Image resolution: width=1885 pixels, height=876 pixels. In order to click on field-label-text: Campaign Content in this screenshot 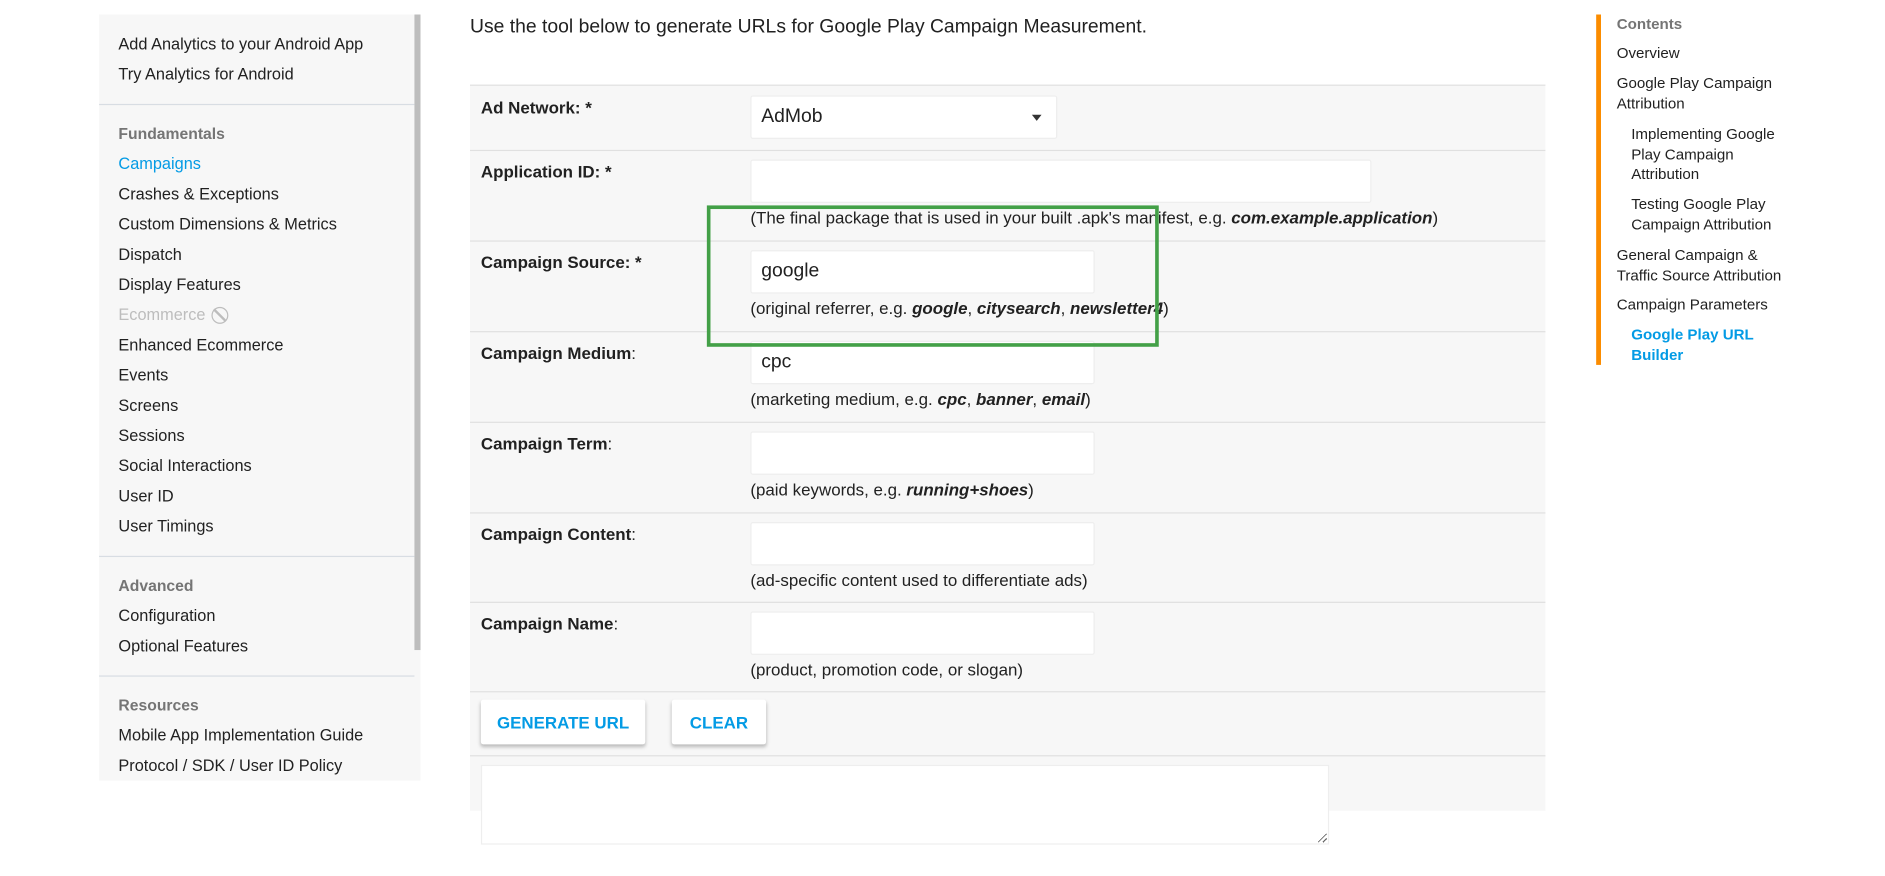, I will do `click(556, 534)`.